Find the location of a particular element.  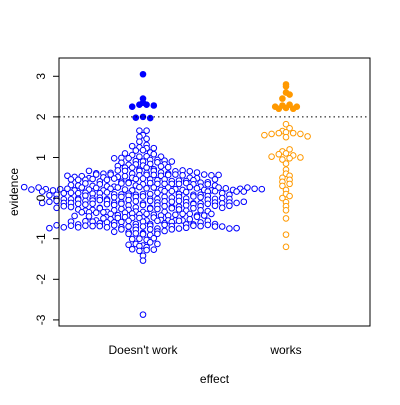

y-axis-label: evidence is located at coordinates (14, 192).